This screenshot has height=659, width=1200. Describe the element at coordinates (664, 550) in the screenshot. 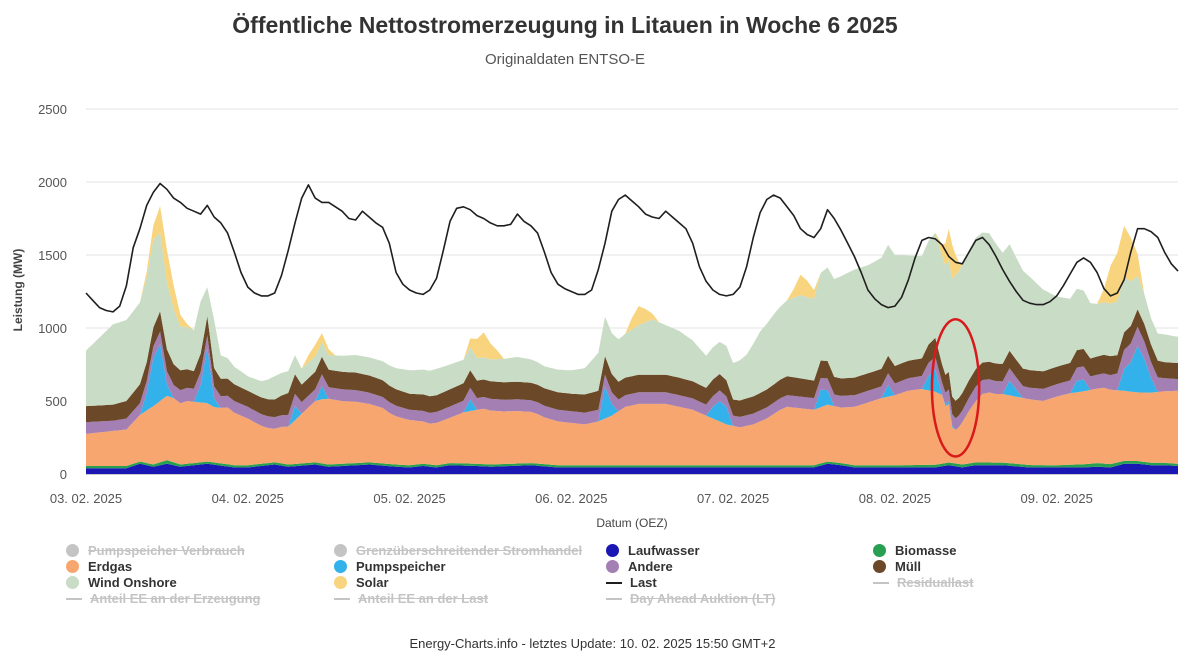

I see `legend-label: Laufwasser` at that location.